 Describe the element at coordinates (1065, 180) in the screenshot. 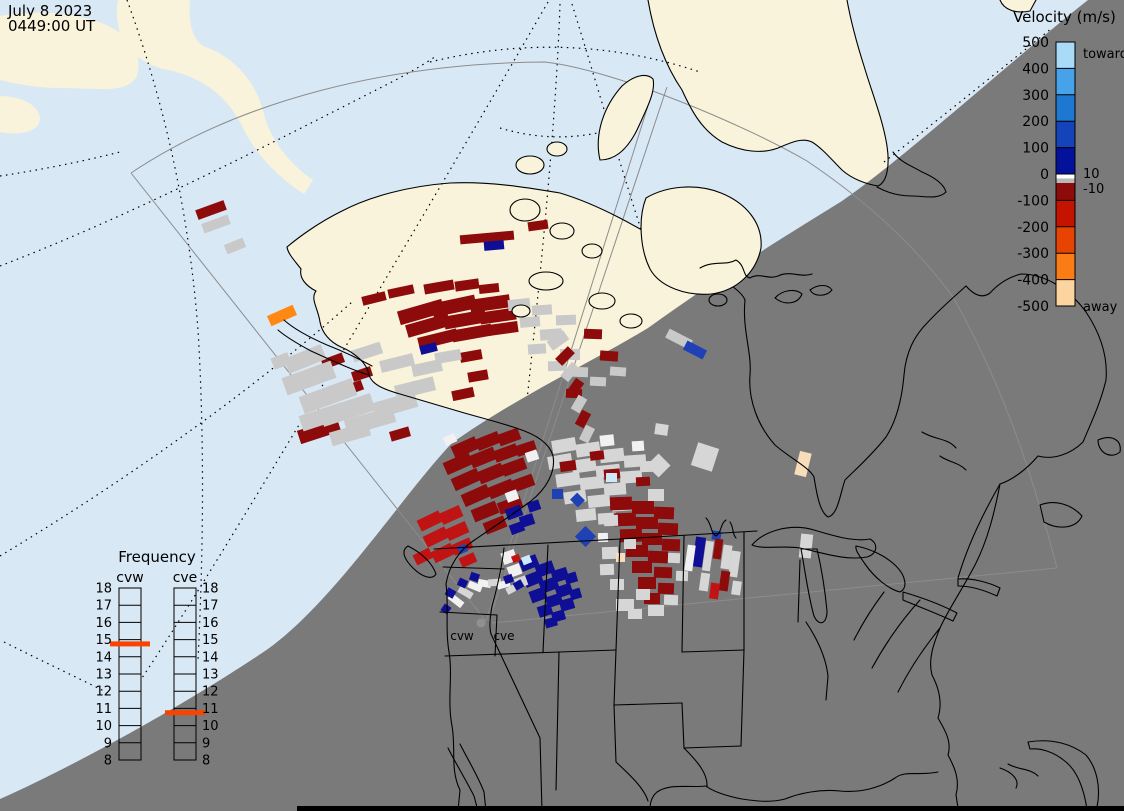

I see `velocity-threshold-band-lower` at that location.